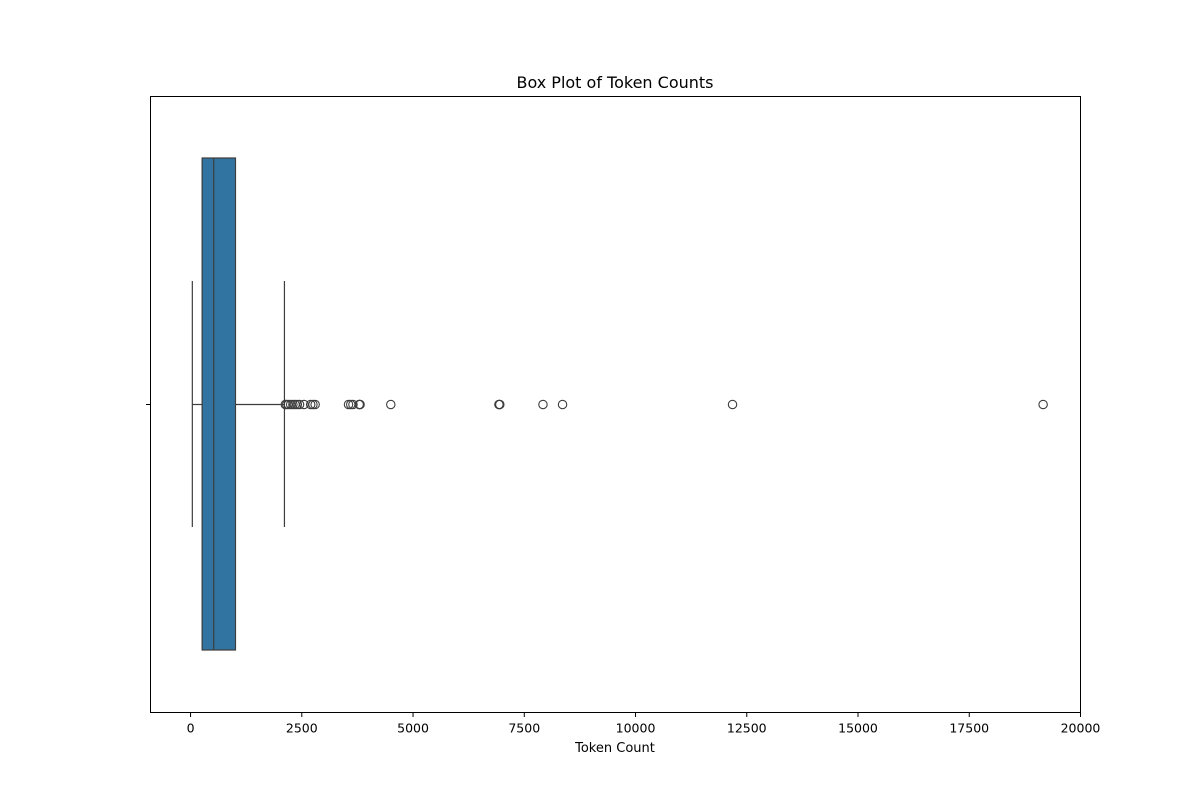 The height and width of the screenshot is (800, 1200). Describe the element at coordinates (413, 728) in the screenshot. I see `x-tick-label: 5000` at that location.